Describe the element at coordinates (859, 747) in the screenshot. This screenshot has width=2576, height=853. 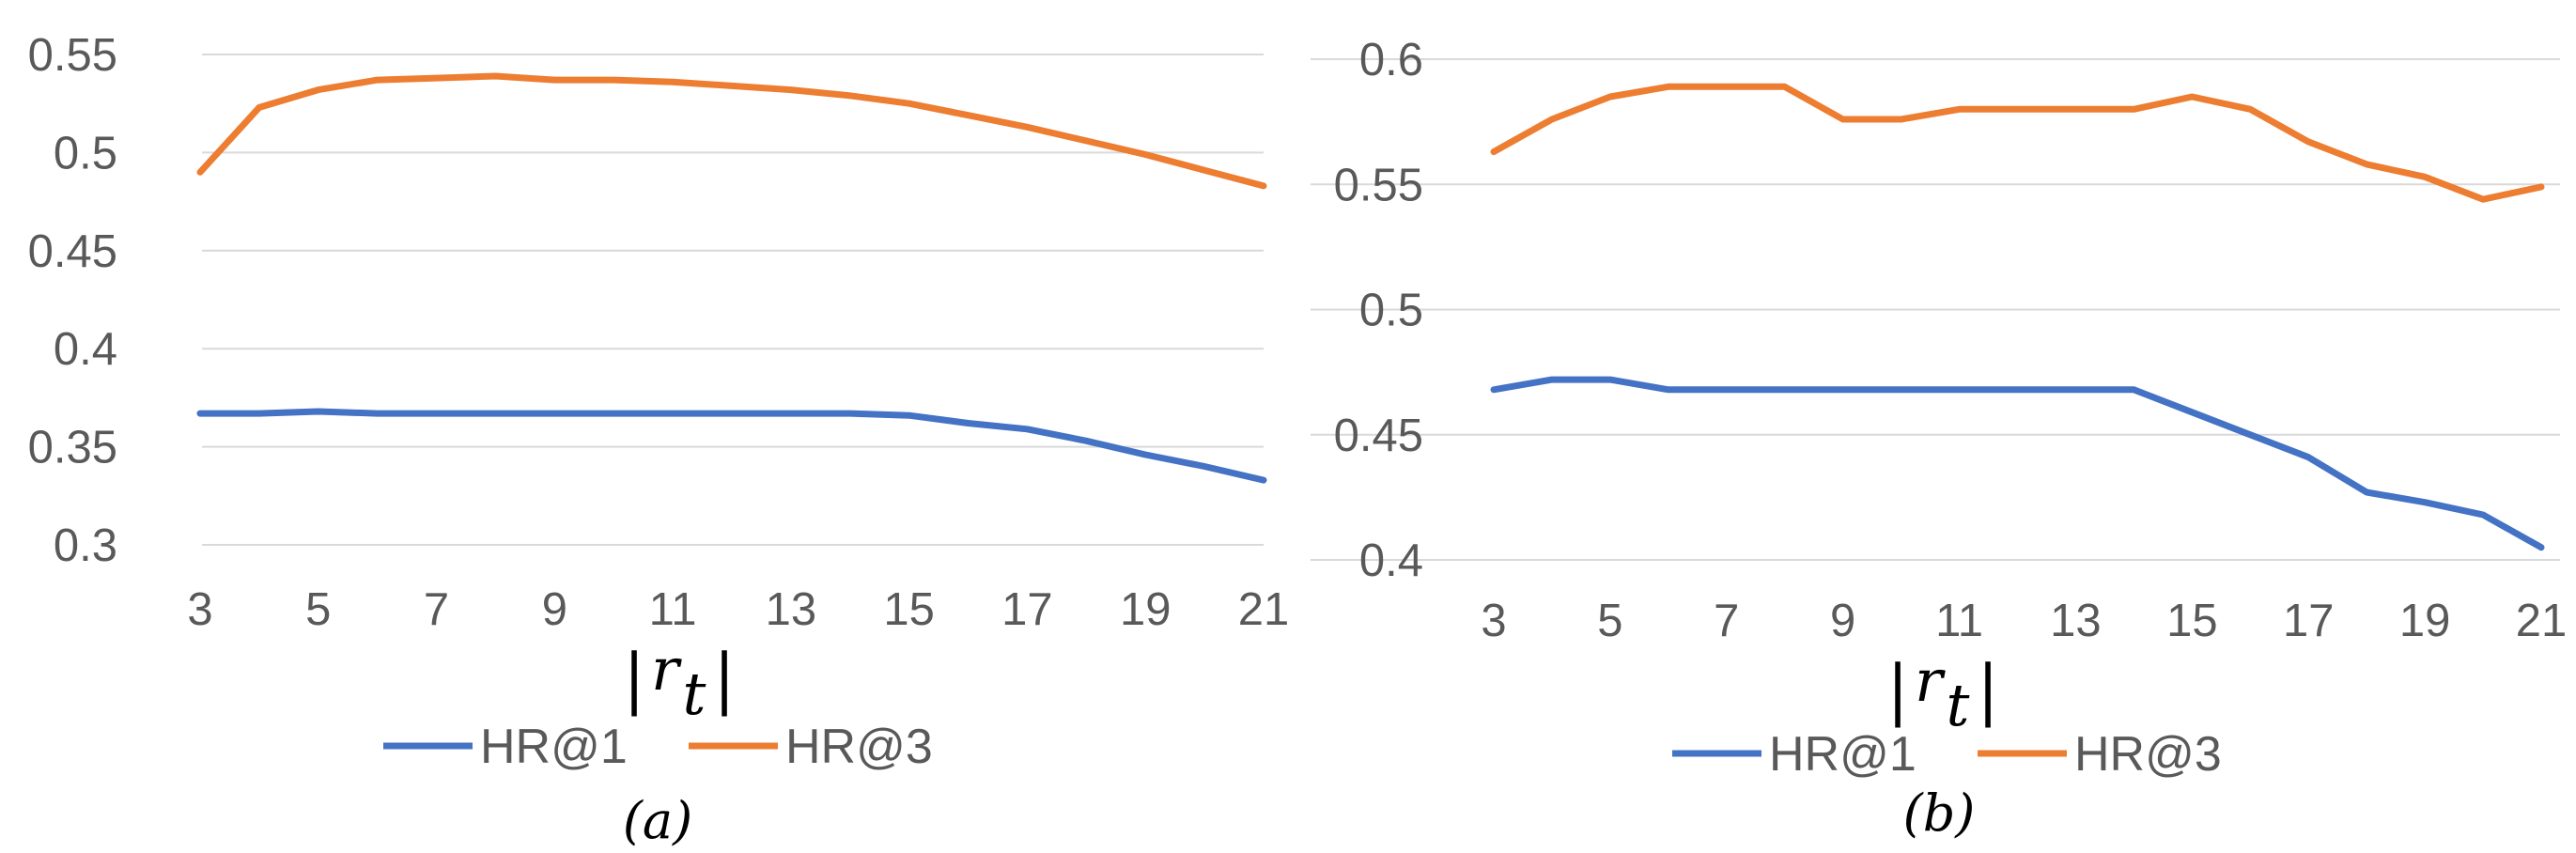
I see `legend-label-hr3-a: HR@3` at that location.